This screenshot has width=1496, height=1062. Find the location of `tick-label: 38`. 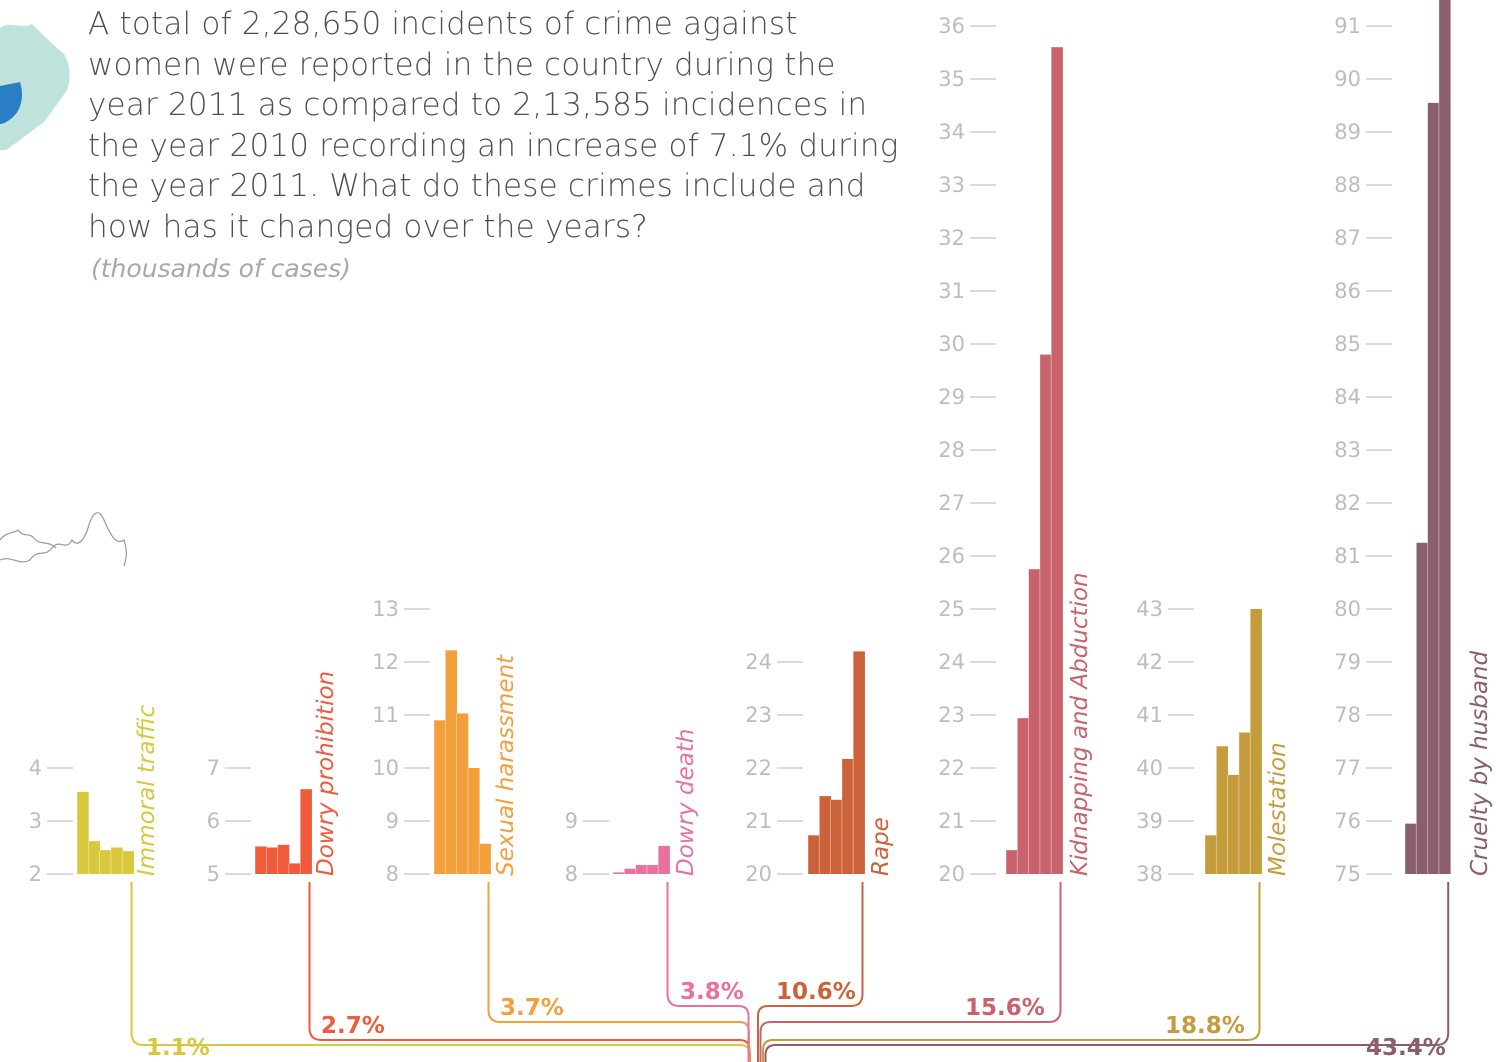

tick-label: 38 is located at coordinates (1149, 874).